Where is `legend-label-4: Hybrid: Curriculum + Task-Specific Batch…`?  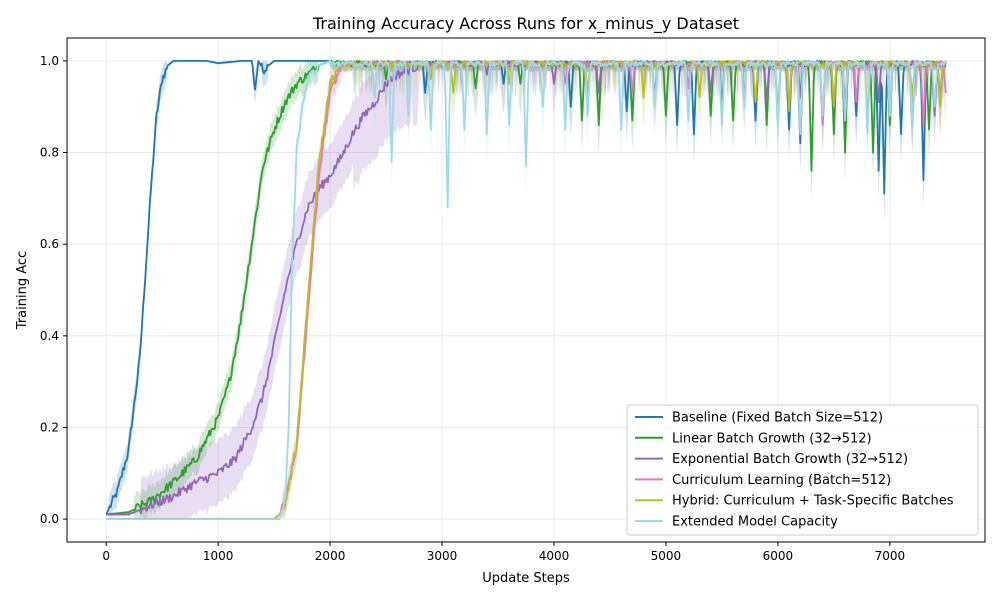
legend-label-4: Hybrid: Curriculum + Task-Specific Batch… is located at coordinates (813, 501).